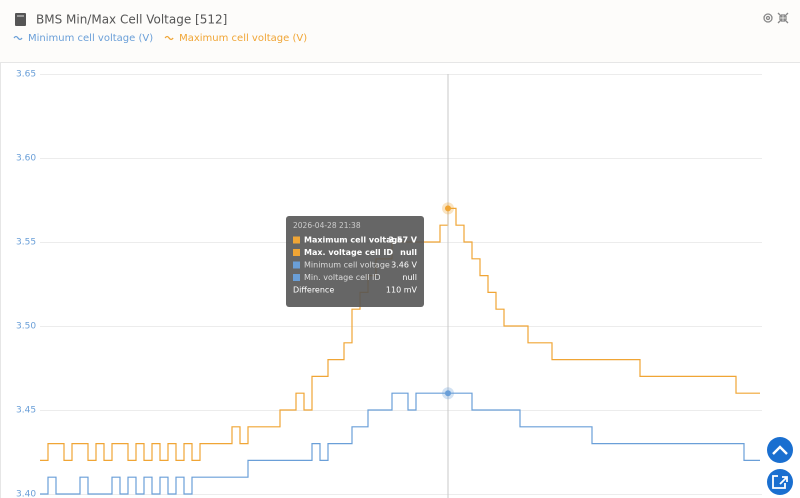 This screenshot has width=800, height=498. What do you see at coordinates (26, 159) in the screenshot?
I see `y-tick-label: 3.60` at bounding box center [26, 159].